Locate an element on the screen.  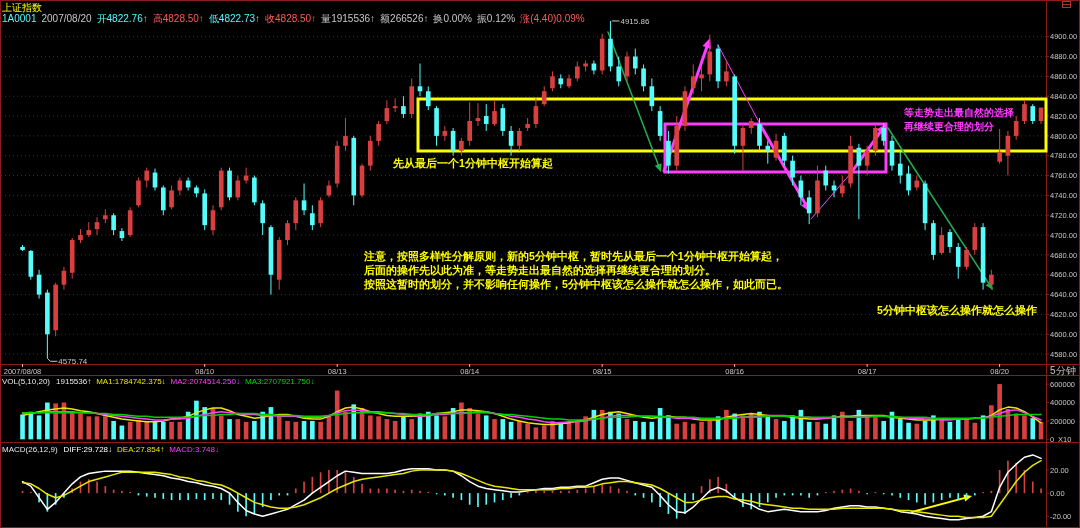
annotation: 换0.00% is located at coordinates (452, 18).